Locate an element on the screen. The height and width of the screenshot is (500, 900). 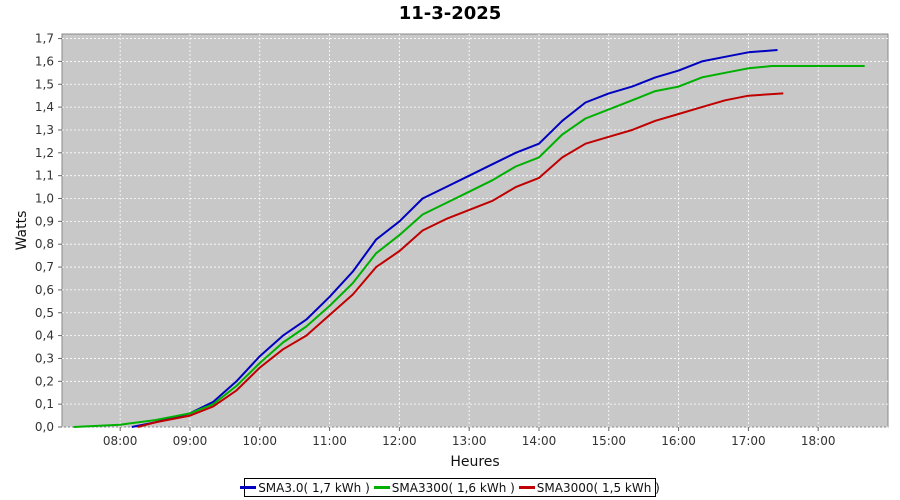
y-tick-label: 1,2 is located at coordinates (44, 153).